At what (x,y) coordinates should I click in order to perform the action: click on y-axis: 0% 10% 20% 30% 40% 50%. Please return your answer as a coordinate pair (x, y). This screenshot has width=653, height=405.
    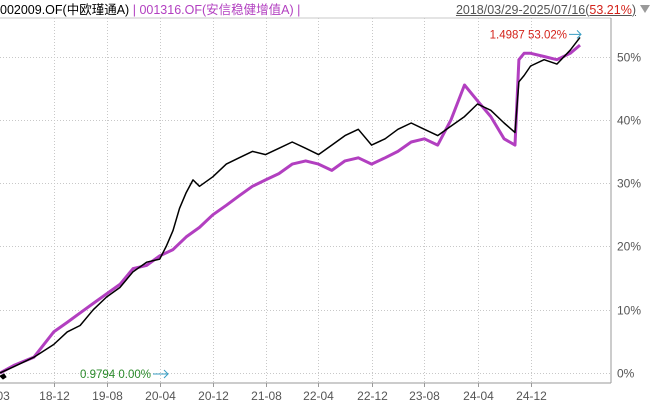
    Looking at the image, I should click on (629, 216).